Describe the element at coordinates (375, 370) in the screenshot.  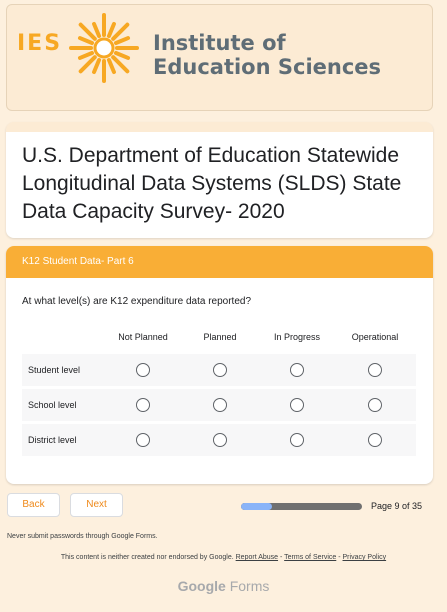
I see `radio-student-operational` at that location.